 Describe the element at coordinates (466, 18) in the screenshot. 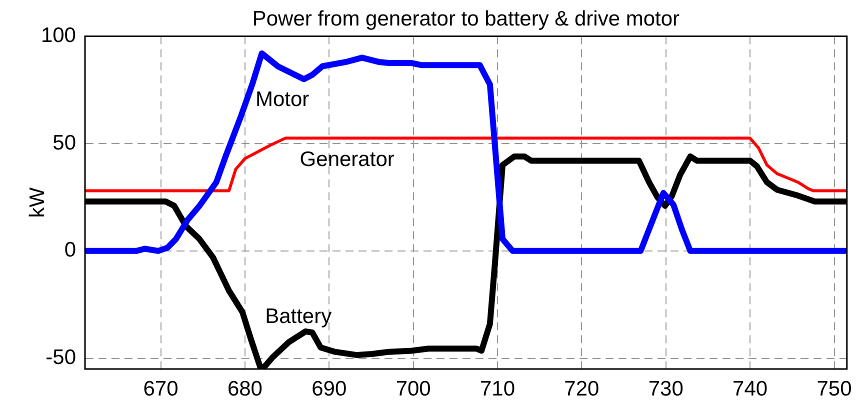

I see `chart-title: Power from generator to battery & drive motor` at that location.